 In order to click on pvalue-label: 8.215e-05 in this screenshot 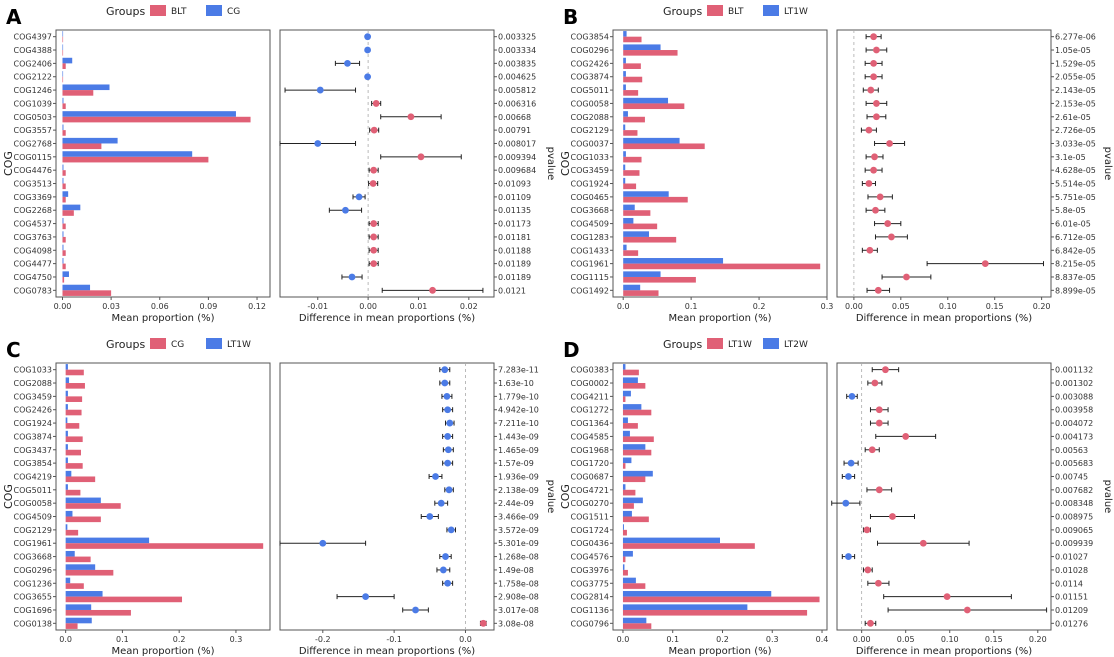, I will do `click(1075, 264)`.